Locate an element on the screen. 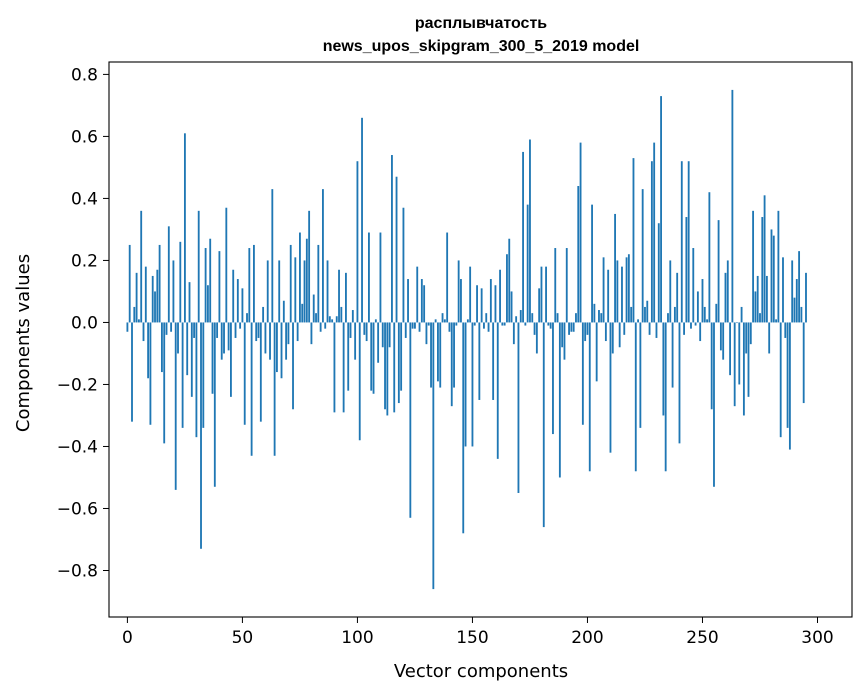  y-axis-ticks: −0.8 −0.6 −0.4 −0.2 0.0 0.2 0.4 0.6 0.8 is located at coordinates (83, 323).